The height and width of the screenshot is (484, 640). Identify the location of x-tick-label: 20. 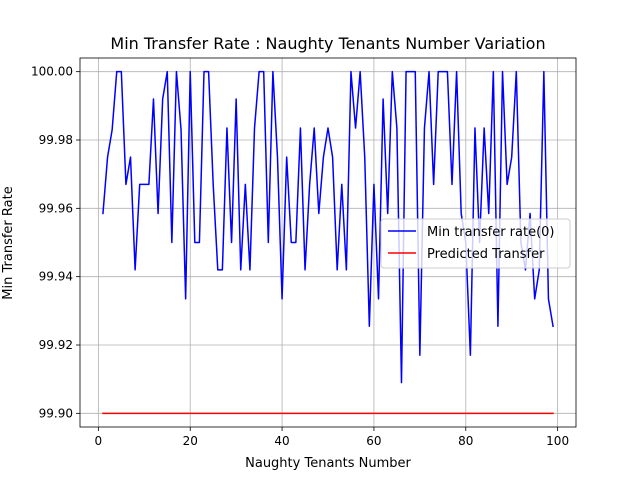
(190, 441).